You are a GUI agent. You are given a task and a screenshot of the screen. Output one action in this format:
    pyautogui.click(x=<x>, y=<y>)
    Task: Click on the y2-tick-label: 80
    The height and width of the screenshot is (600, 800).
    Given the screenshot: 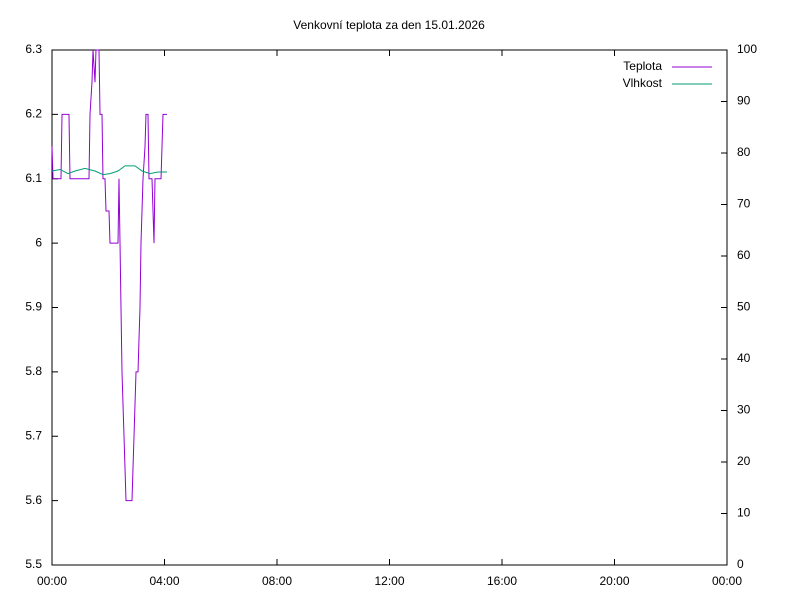 What is the action you would take?
    pyautogui.click(x=744, y=152)
    